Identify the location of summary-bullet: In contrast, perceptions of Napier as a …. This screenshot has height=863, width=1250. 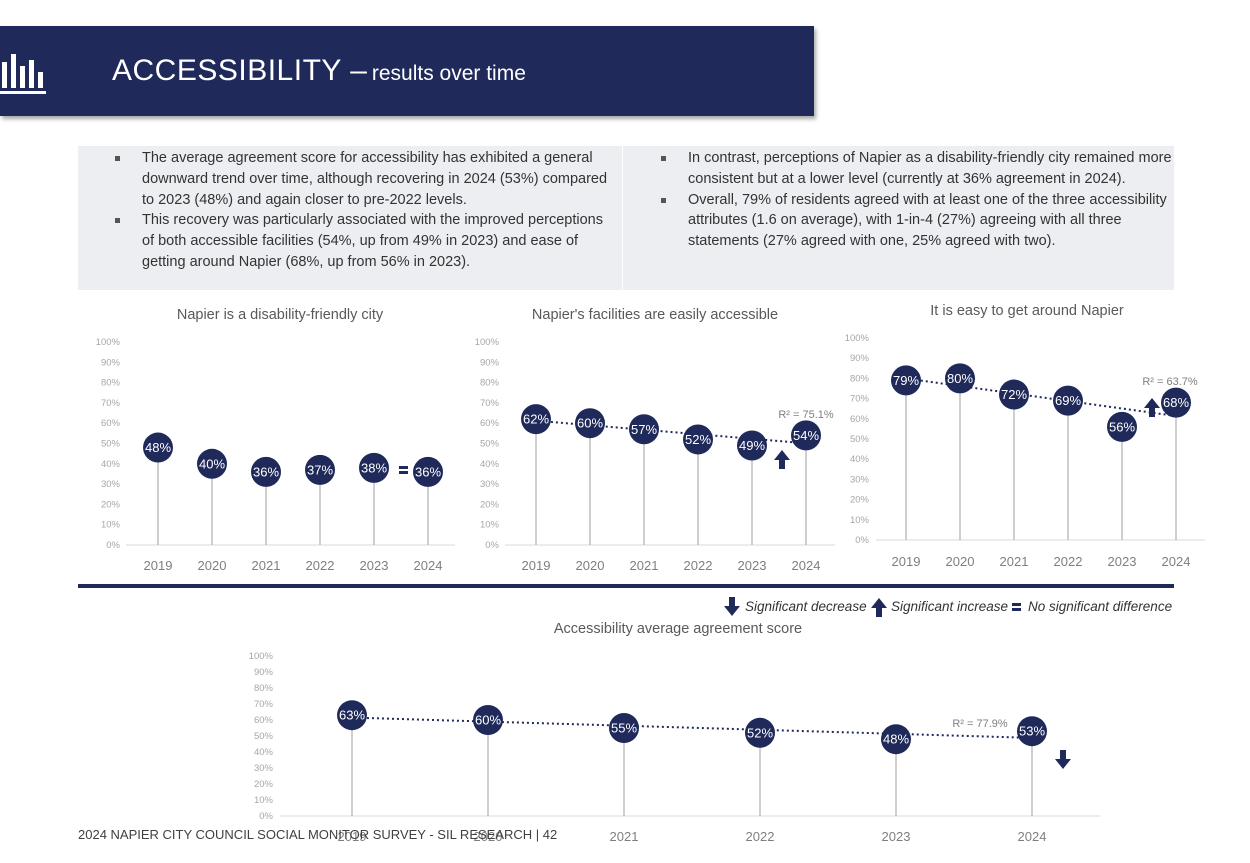
(904, 169).